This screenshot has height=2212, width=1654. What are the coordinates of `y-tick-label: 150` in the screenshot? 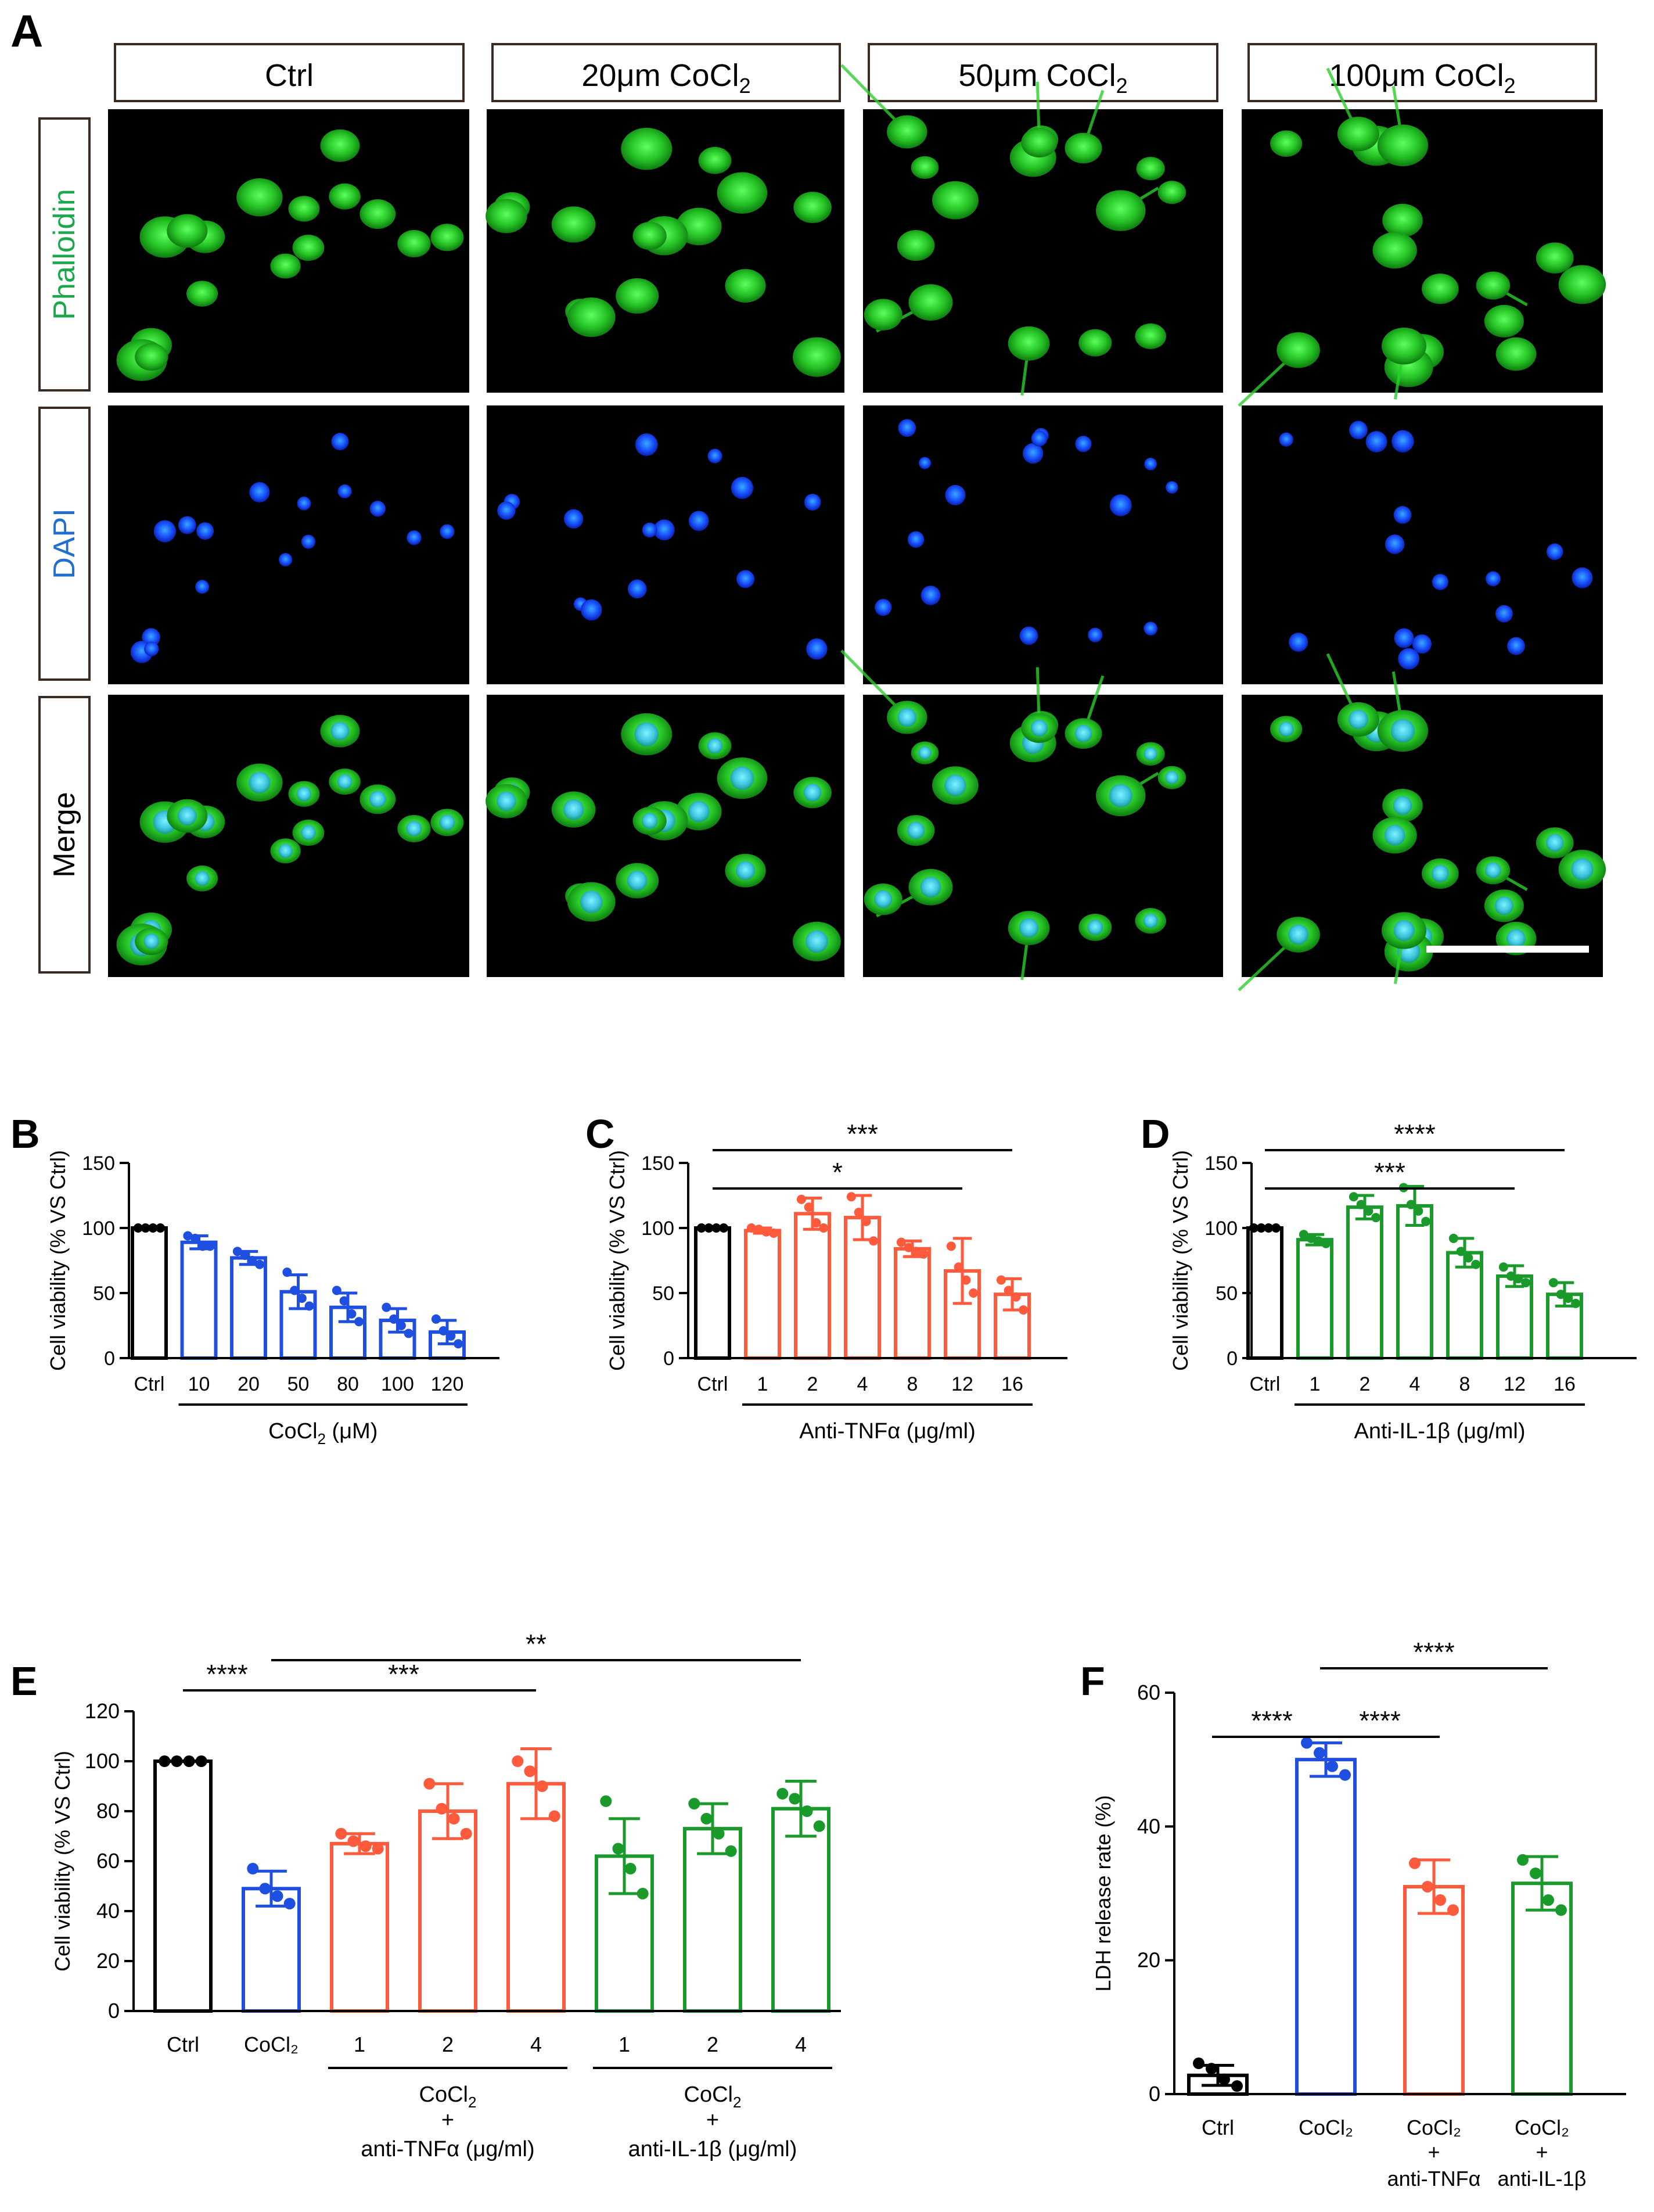 It's located at (1221, 1163).